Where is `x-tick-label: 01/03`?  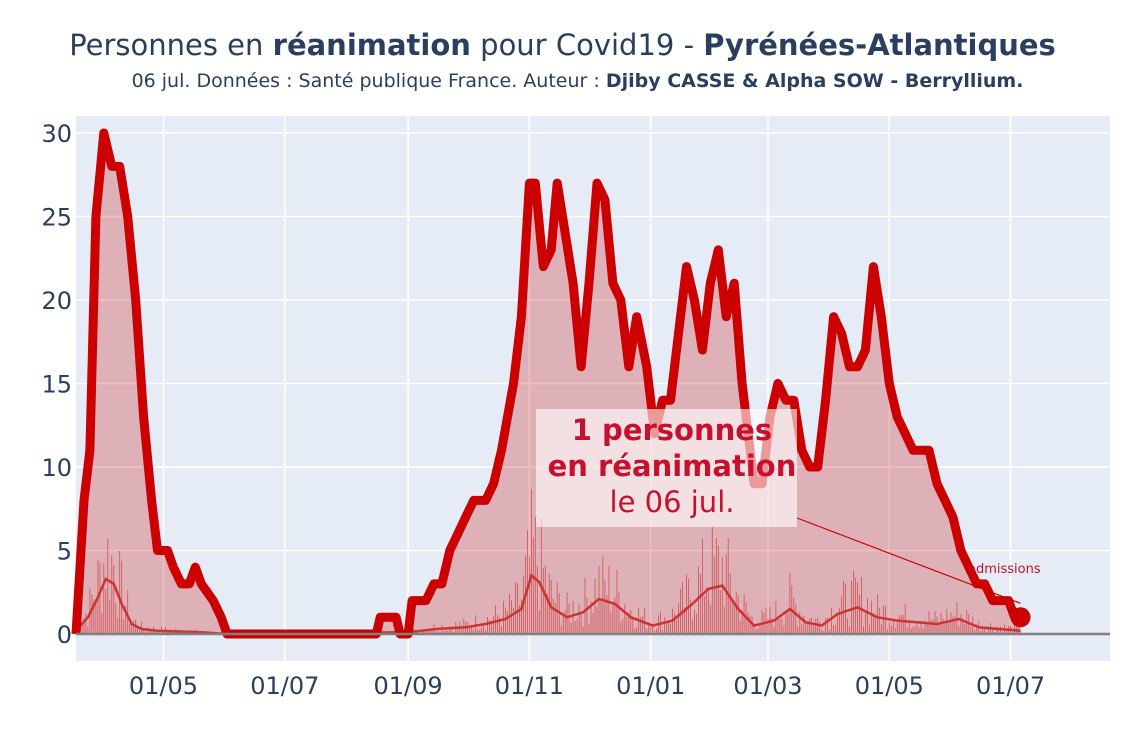
x-tick-label: 01/03 is located at coordinates (767, 686).